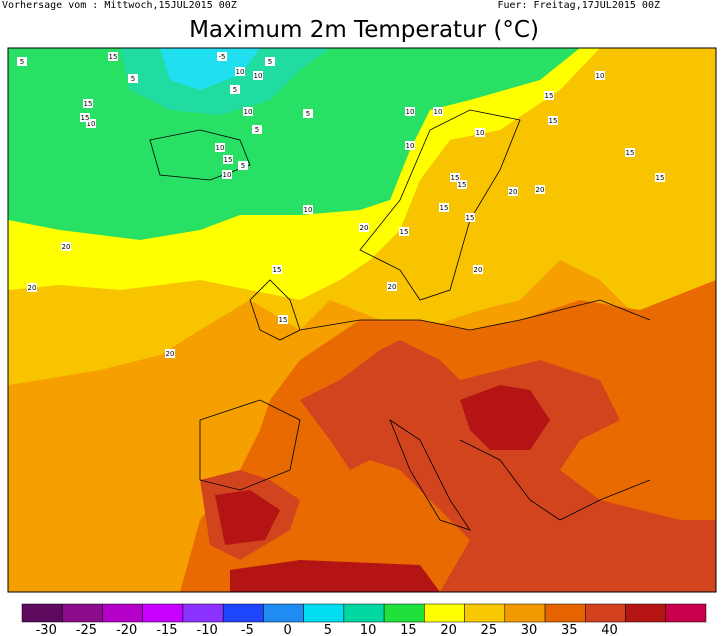 The height and width of the screenshot is (636, 721). What do you see at coordinates (126, 629) in the screenshot?
I see `colorbar-label: -20` at bounding box center [126, 629].